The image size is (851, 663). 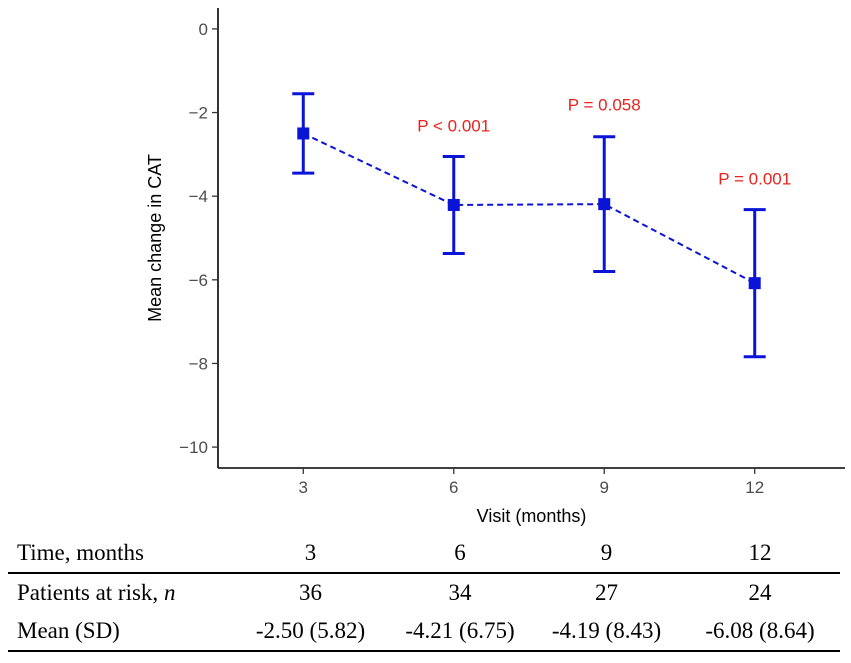 I want to click on y-tick-label: −10, so click(x=193, y=447).